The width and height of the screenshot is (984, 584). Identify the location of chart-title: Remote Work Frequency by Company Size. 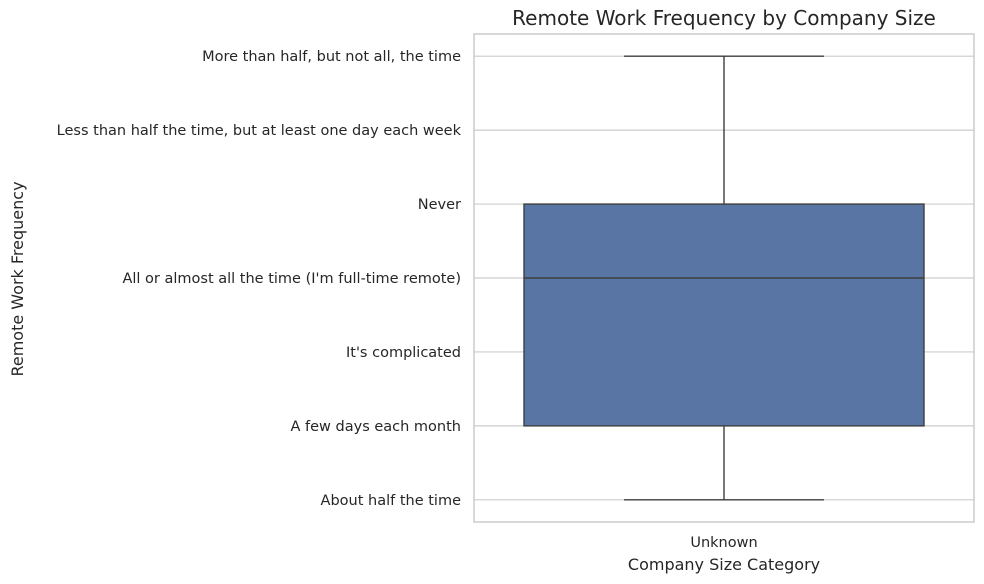
(724, 18).